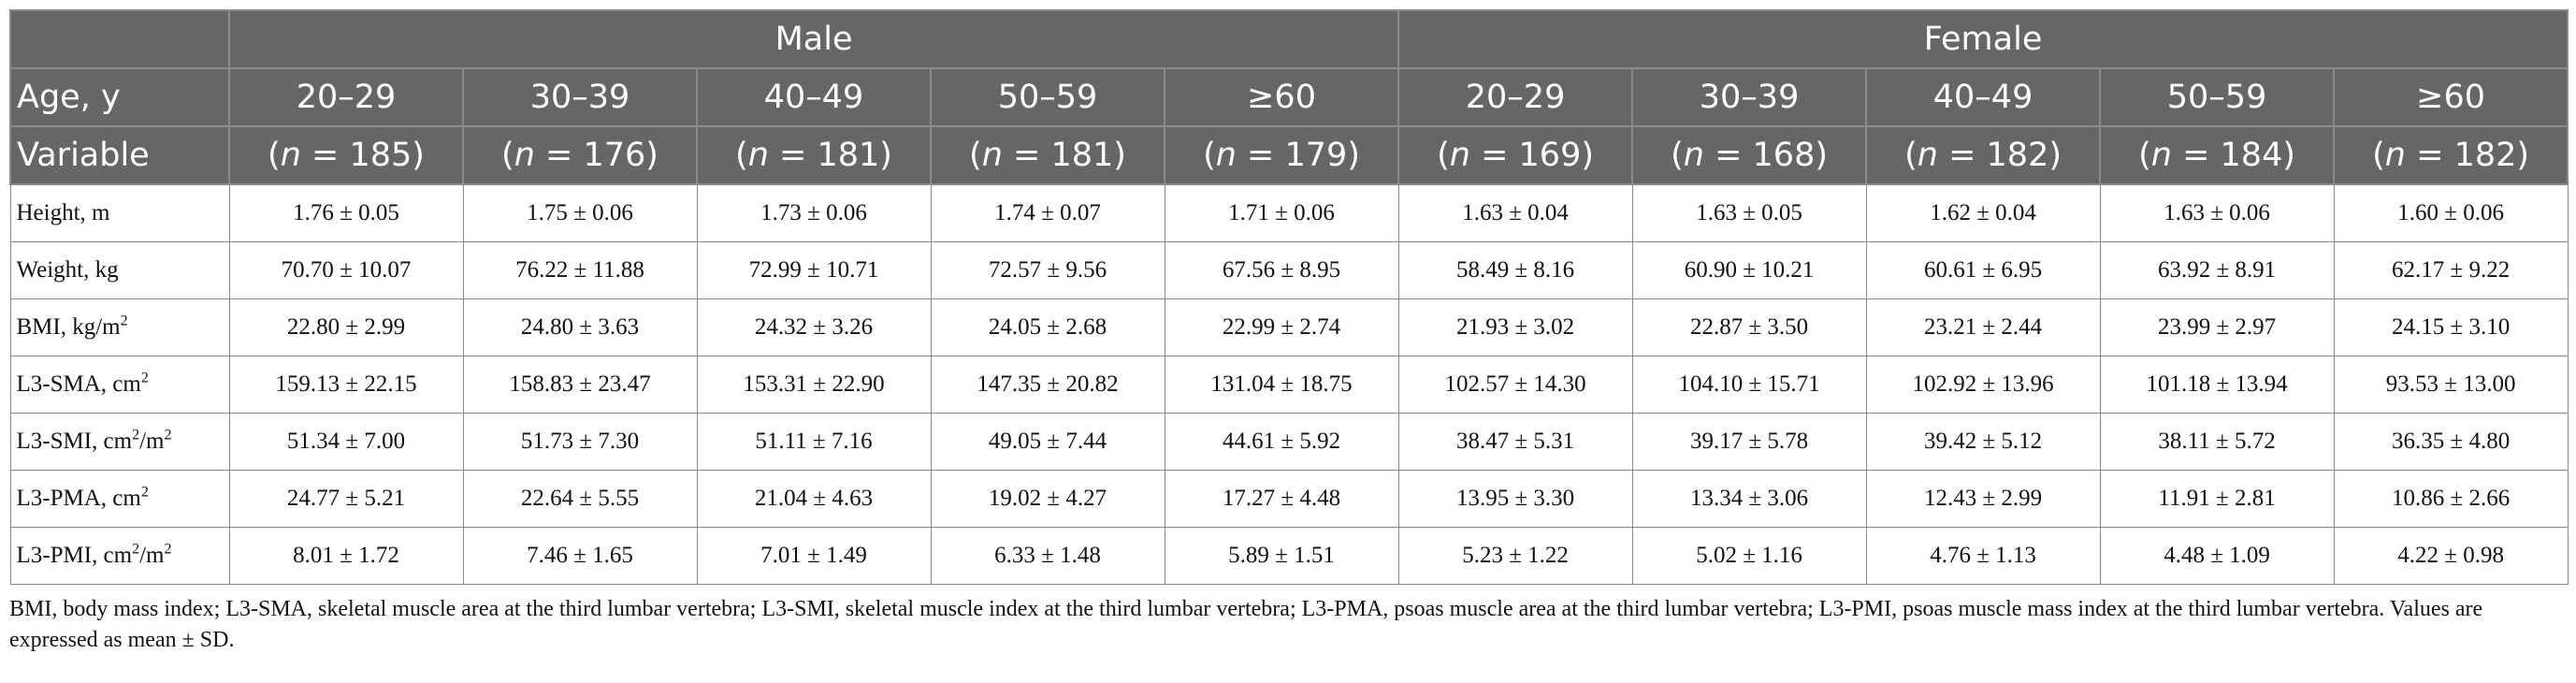  What do you see at coordinates (813, 39) in the screenshot?
I see `header-group-male: Male` at bounding box center [813, 39].